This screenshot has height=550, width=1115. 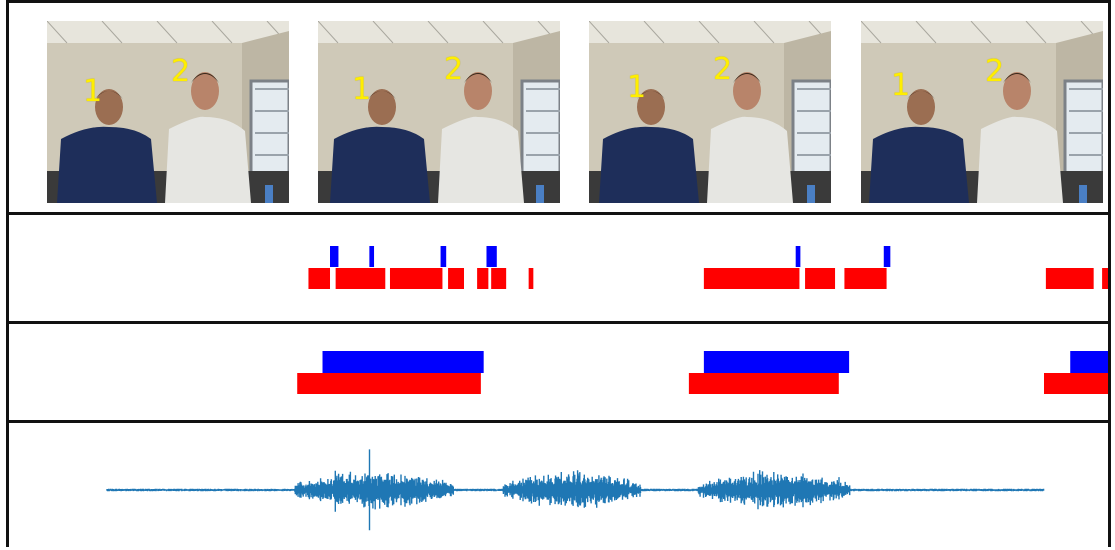 I want to click on detection-track, so click(x=708, y=267).